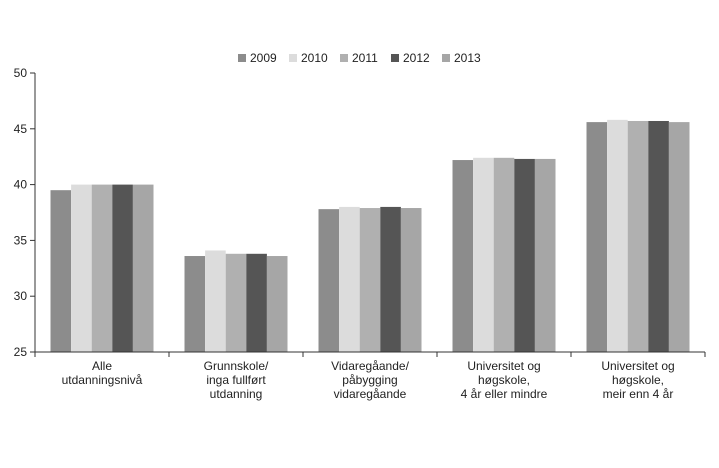 This screenshot has height=468, width=719. What do you see at coordinates (263, 58) in the screenshot?
I see `legend-label: 2009` at bounding box center [263, 58].